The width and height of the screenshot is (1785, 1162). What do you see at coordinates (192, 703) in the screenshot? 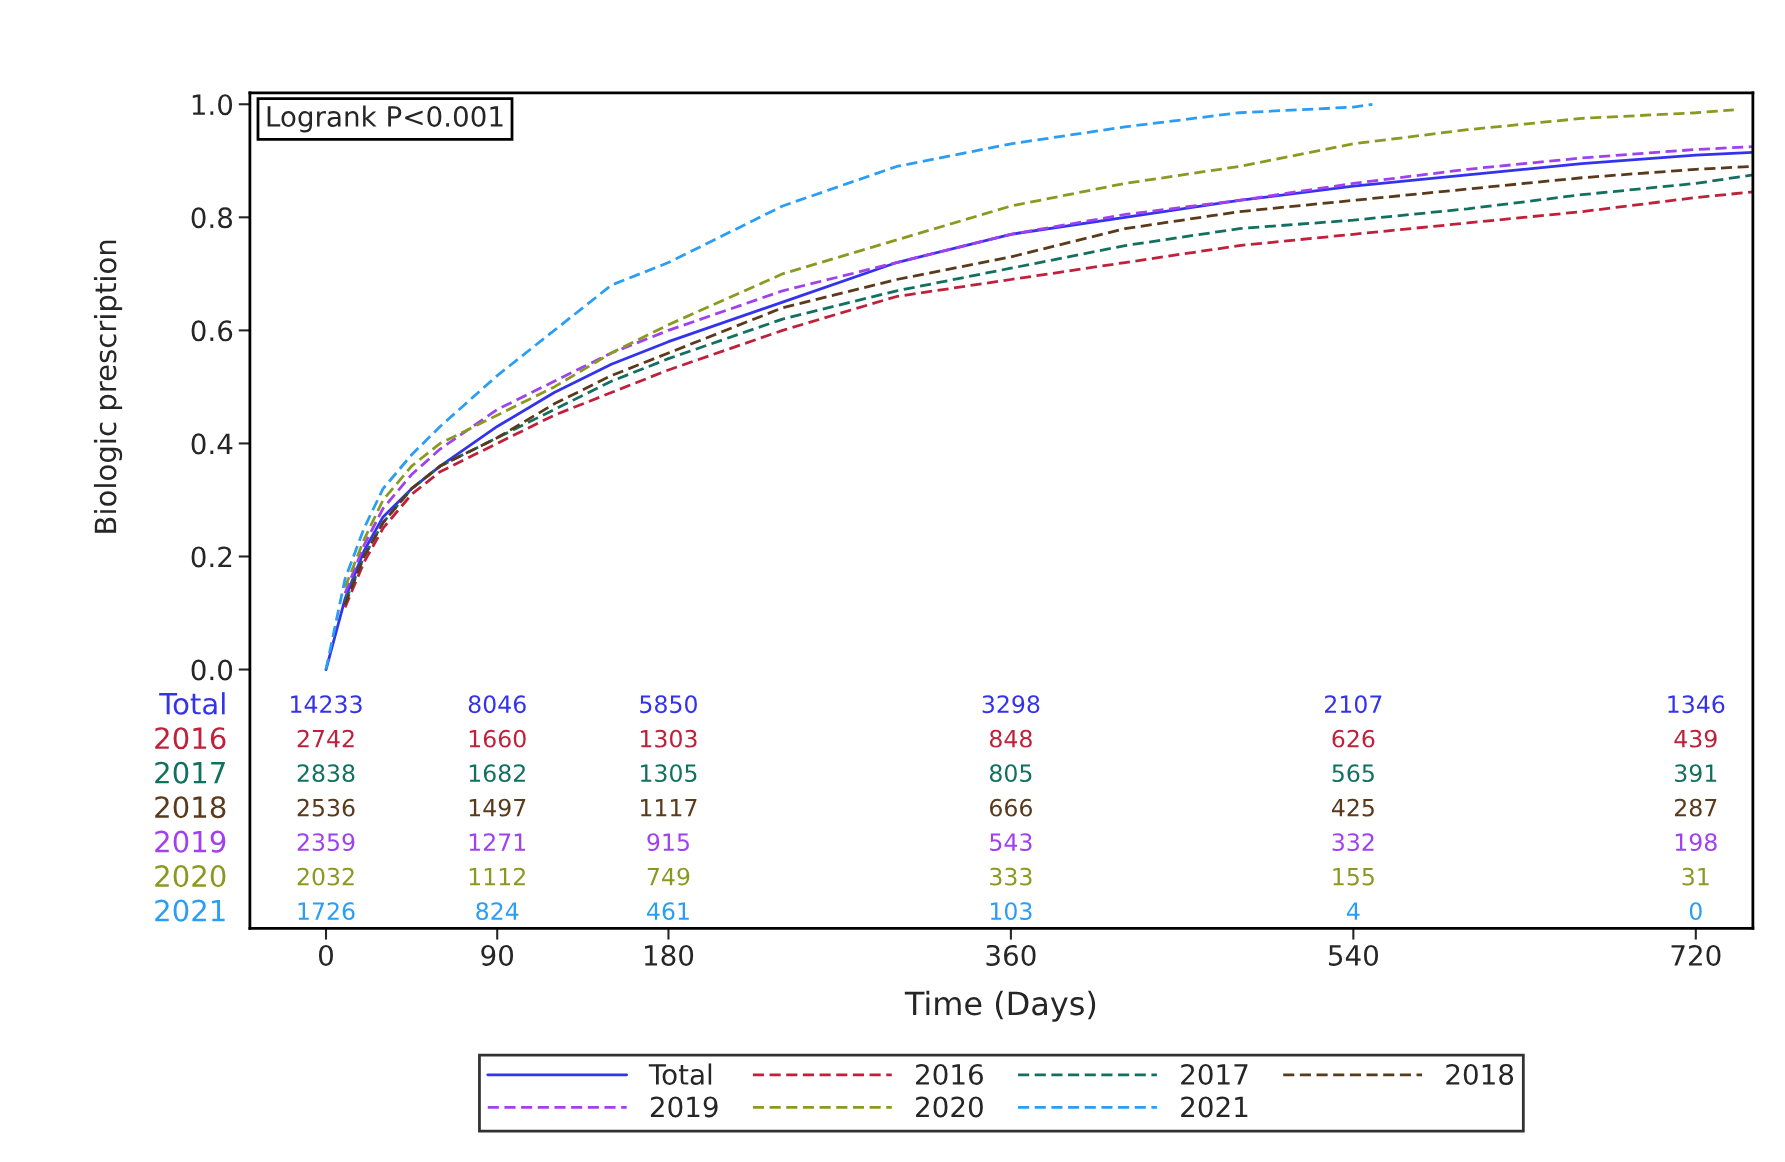
I see `text: Total` at bounding box center [192, 703].